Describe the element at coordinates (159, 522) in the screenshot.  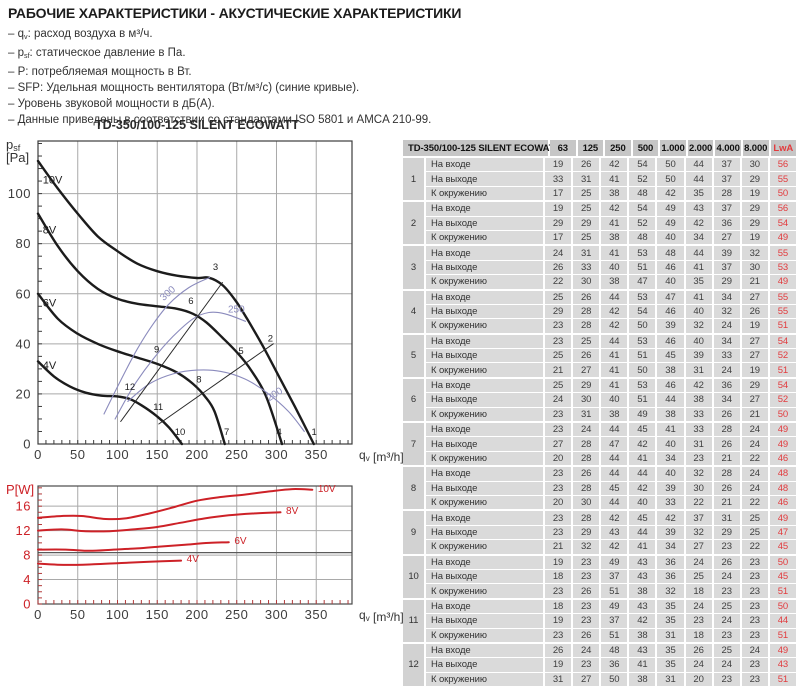
I see `curve-8V` at that location.